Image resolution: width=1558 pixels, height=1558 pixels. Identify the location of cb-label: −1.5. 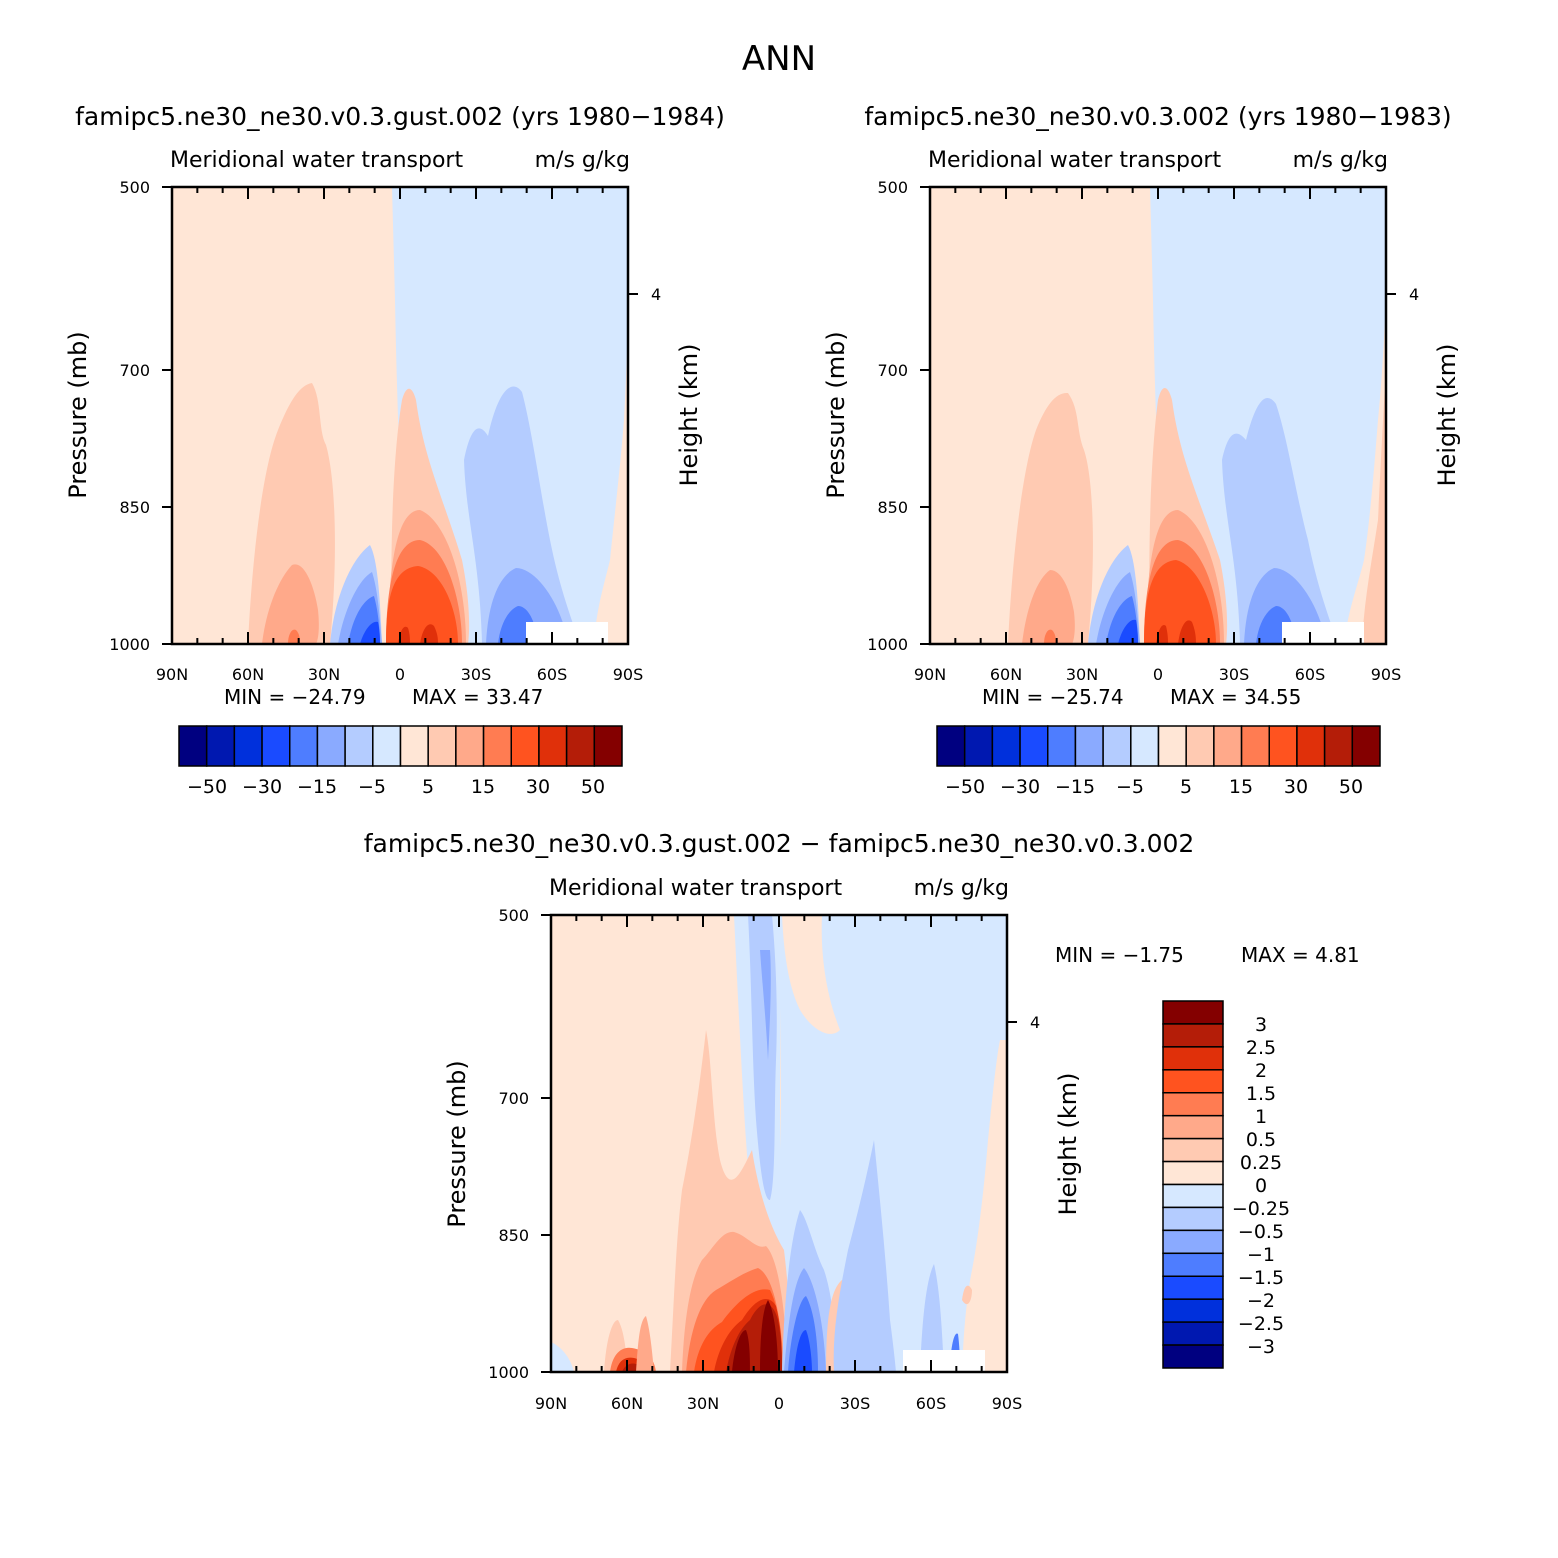
(1261, 1278).